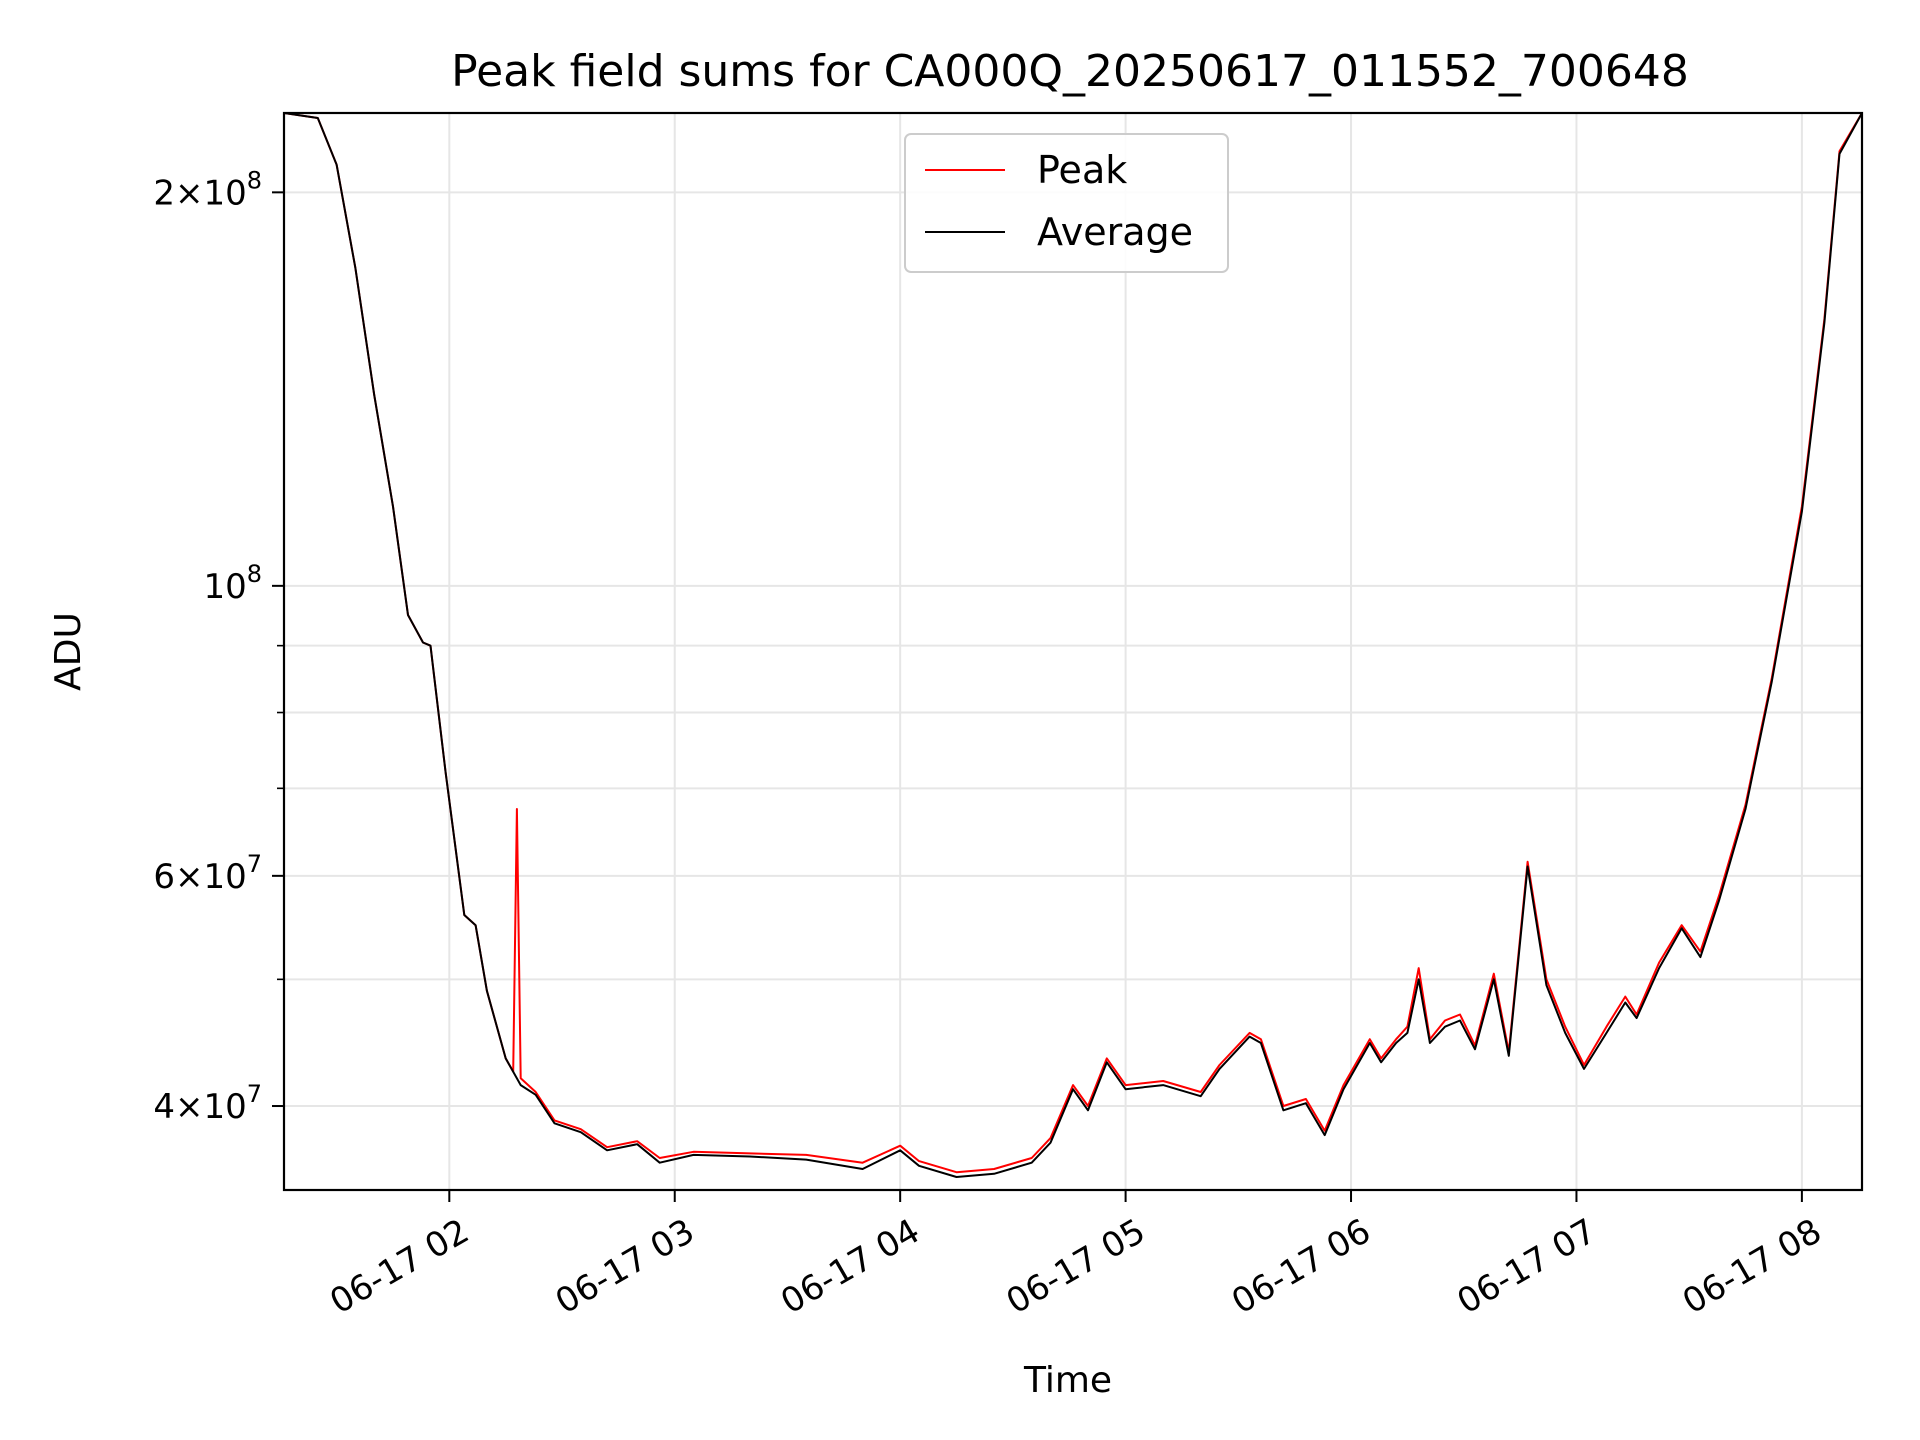 The height and width of the screenshot is (1440, 1920). I want to click on x-axis-label: Time, so click(1067, 1380).